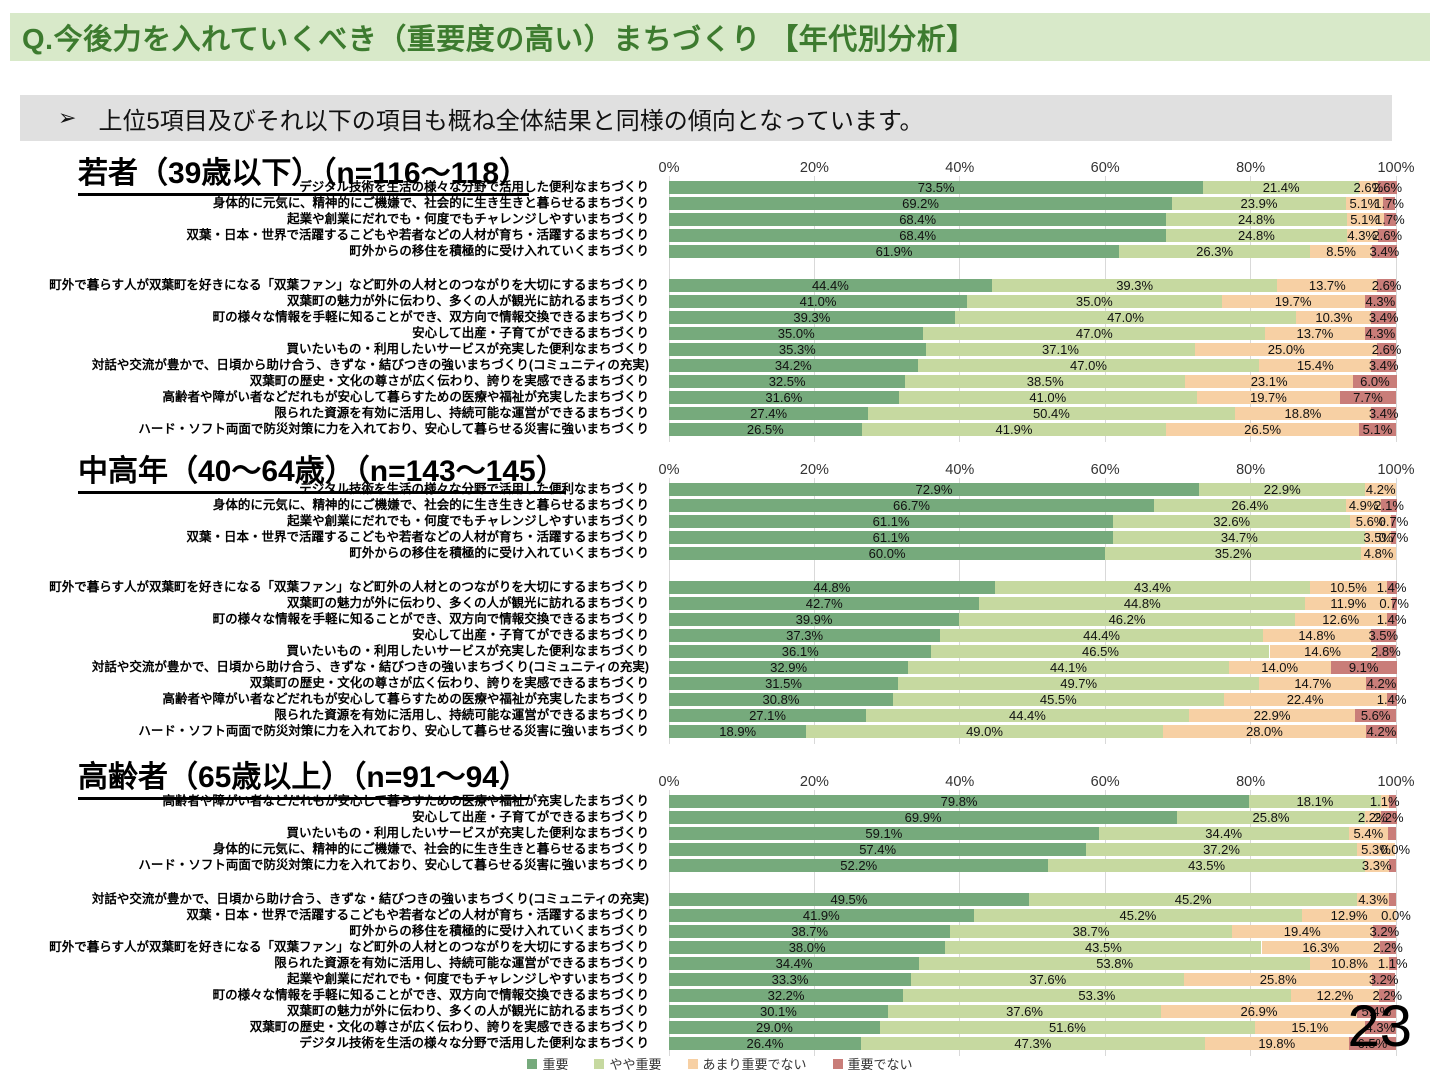 This screenshot has width=1440, height=1080. Describe the element at coordinates (894, 251) in the screenshot. I see `value-label: 61.9%` at that location.